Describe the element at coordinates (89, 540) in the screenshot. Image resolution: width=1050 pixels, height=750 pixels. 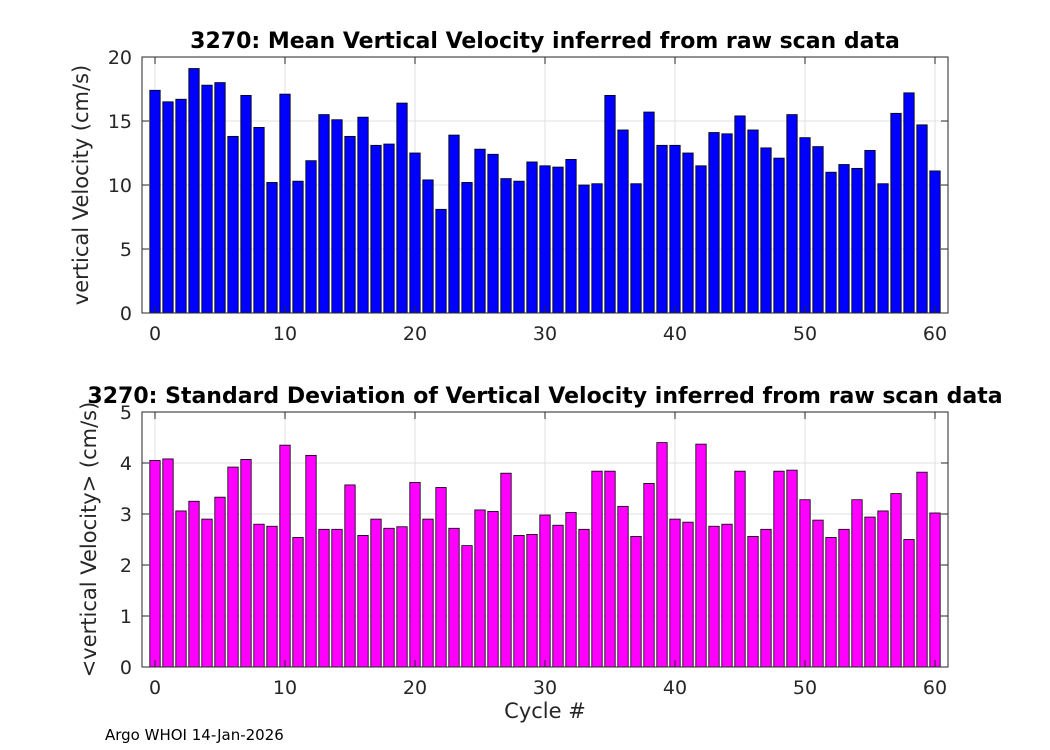
I see `std-y-axis-label: <vertical Velocity> (cm/s)` at that location.